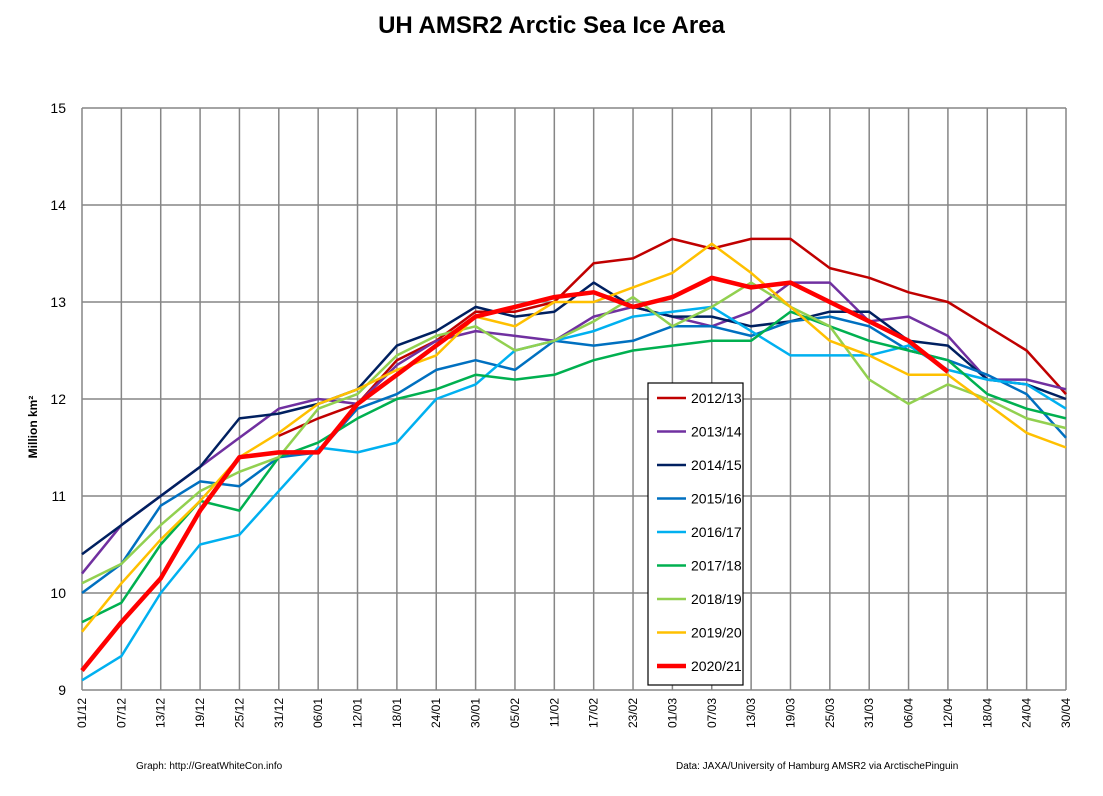 The height and width of the screenshot is (796, 1103). What do you see at coordinates (716, 666) in the screenshot?
I see `legend-label: 2020/21` at bounding box center [716, 666].